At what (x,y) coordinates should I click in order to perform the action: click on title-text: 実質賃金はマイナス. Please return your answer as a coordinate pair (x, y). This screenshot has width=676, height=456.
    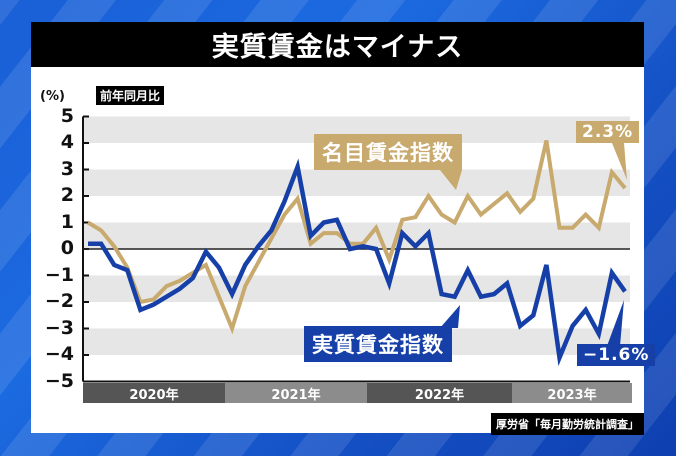
    Looking at the image, I should click on (337, 47).